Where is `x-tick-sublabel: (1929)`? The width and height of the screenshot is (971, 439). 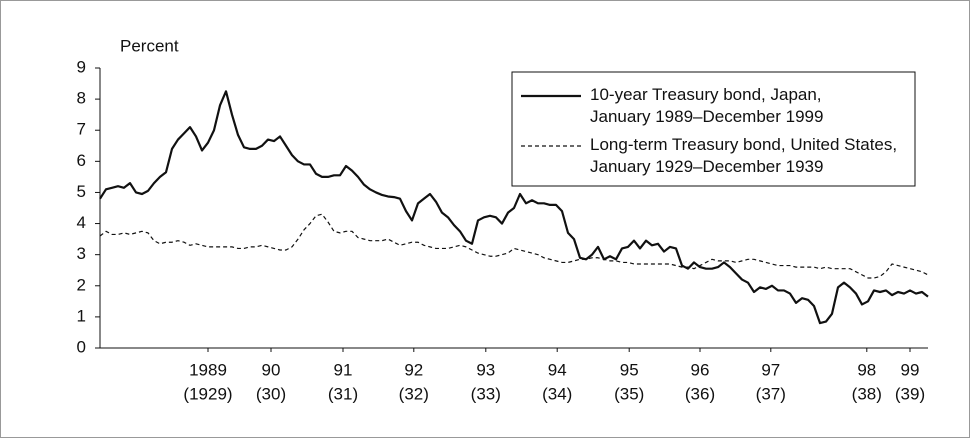
x-tick-sublabel: (1929) is located at coordinates (207, 393).